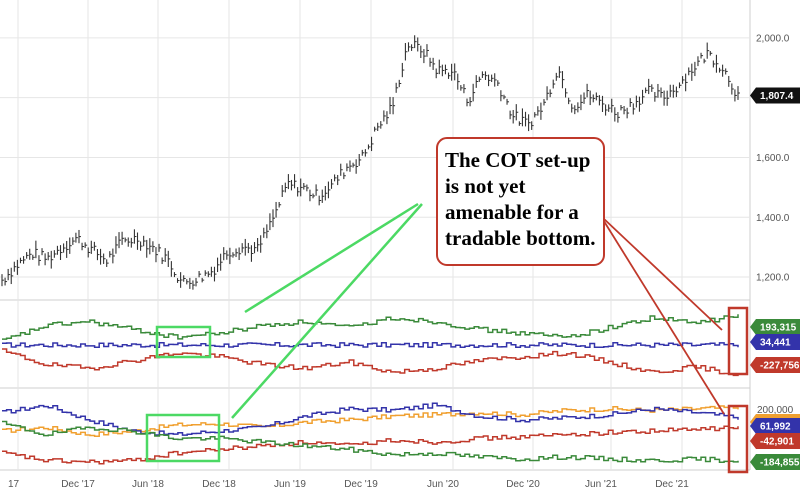 The image size is (800, 495). I want to click on annotation-callout-box, so click(520, 201).